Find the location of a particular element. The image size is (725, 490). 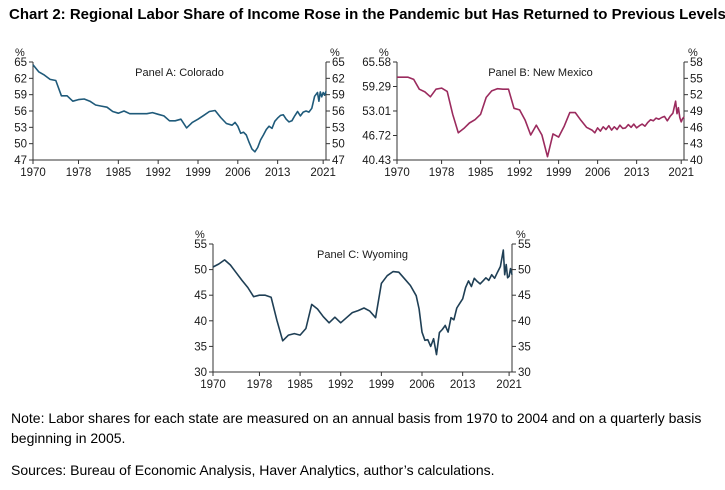

panel-c-title: Panel C: Wyoming is located at coordinates (362, 255).